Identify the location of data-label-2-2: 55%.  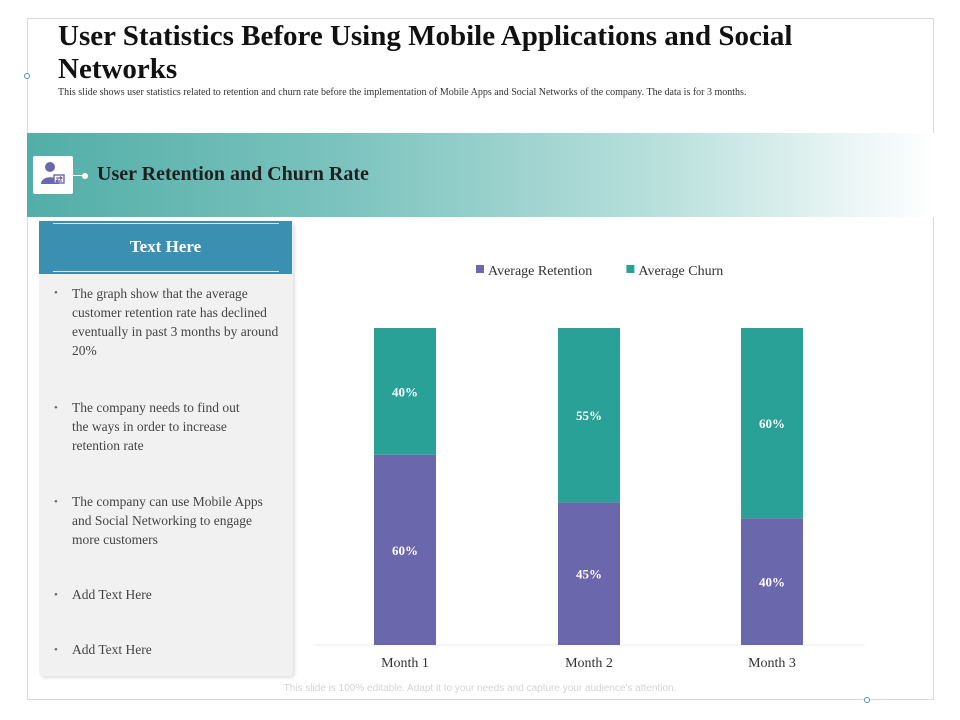
(589, 415).